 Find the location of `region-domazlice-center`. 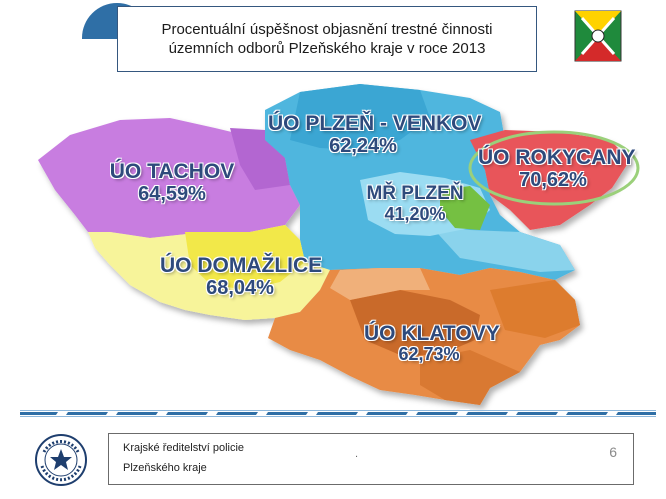

region-domazlice-center is located at coordinates (245, 257).